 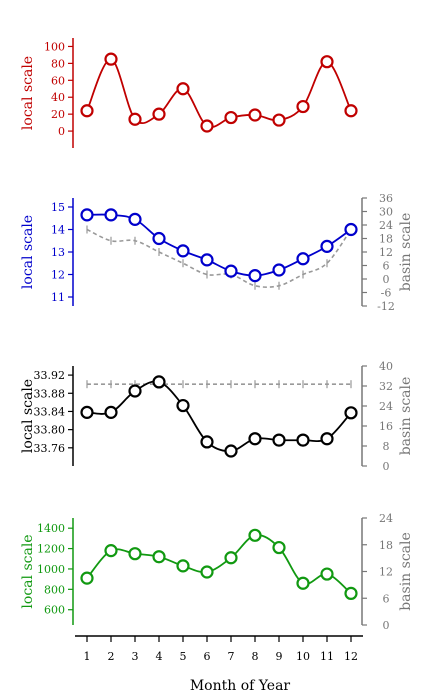 I want to click on panel-2-ytick-label: 15, so click(x=58, y=207).